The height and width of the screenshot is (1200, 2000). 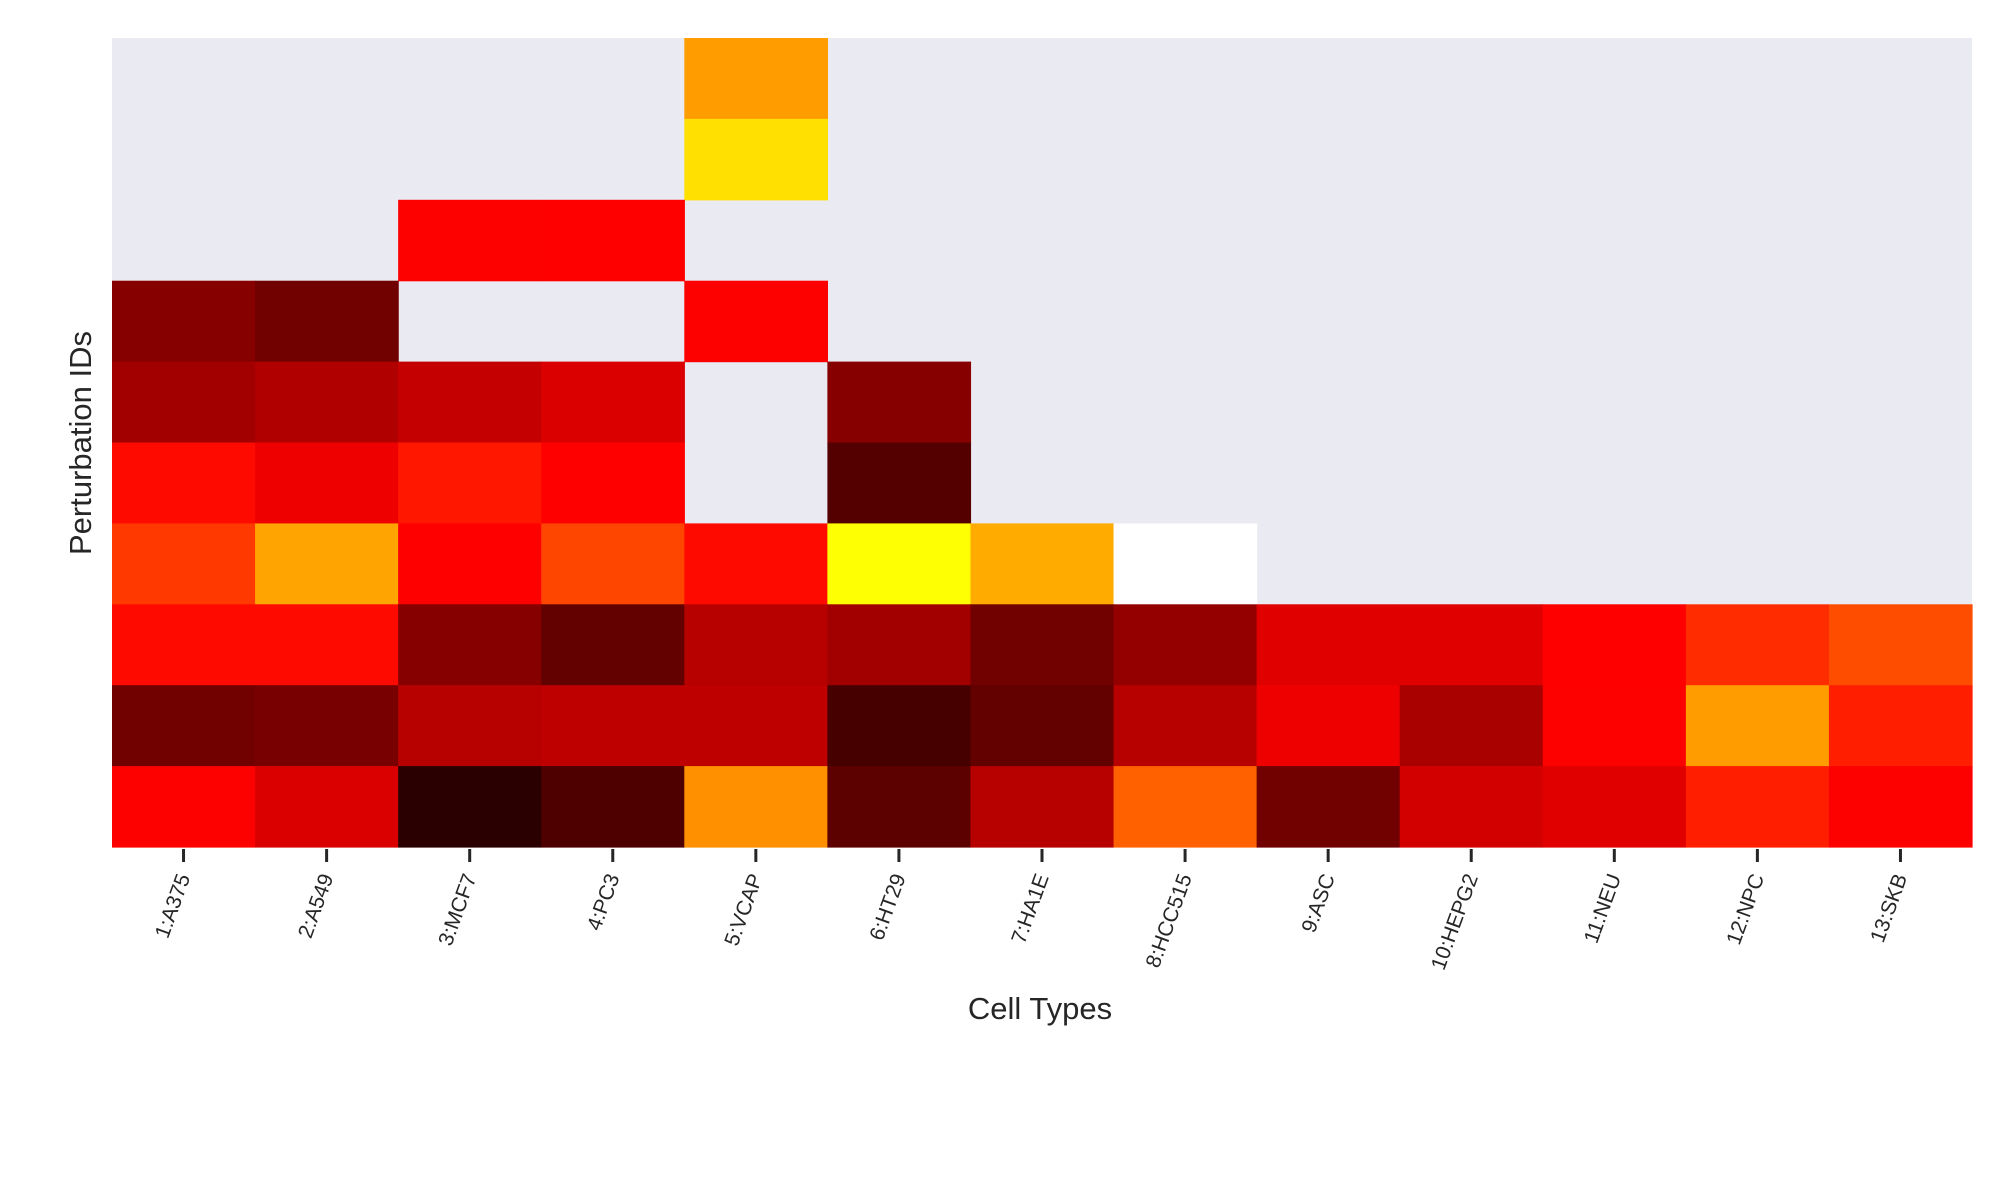 What do you see at coordinates (1318, 903) in the screenshot?
I see `x-tick-label: 9:ASC` at bounding box center [1318, 903].